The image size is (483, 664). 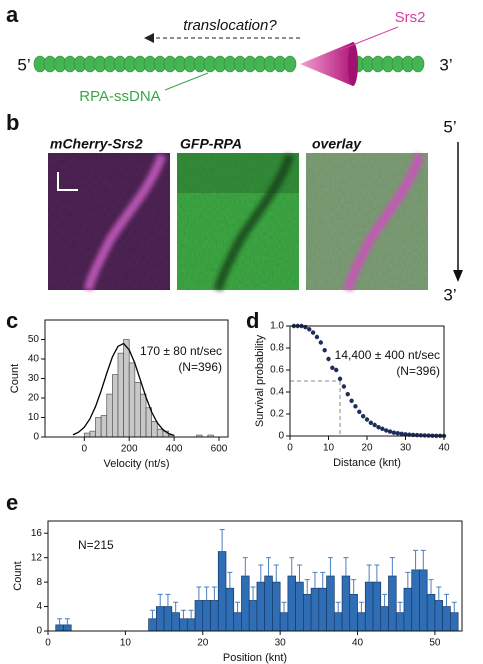 What do you see at coordinates (449, 294) in the screenshot?
I see `three-prime: 3’` at bounding box center [449, 294].